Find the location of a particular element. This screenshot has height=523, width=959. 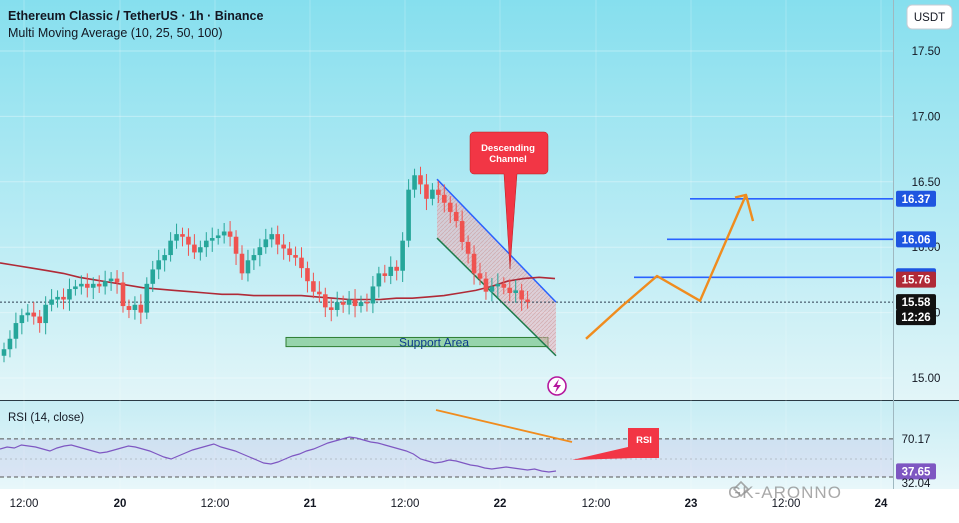

watermark-text: GK-ARONNO is located at coordinates (785, 492).